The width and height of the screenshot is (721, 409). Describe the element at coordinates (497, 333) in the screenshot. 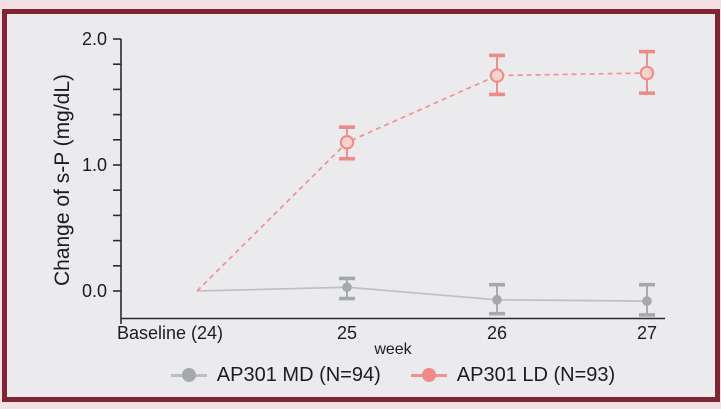

I see `x-tick-label-week26: 26` at that location.